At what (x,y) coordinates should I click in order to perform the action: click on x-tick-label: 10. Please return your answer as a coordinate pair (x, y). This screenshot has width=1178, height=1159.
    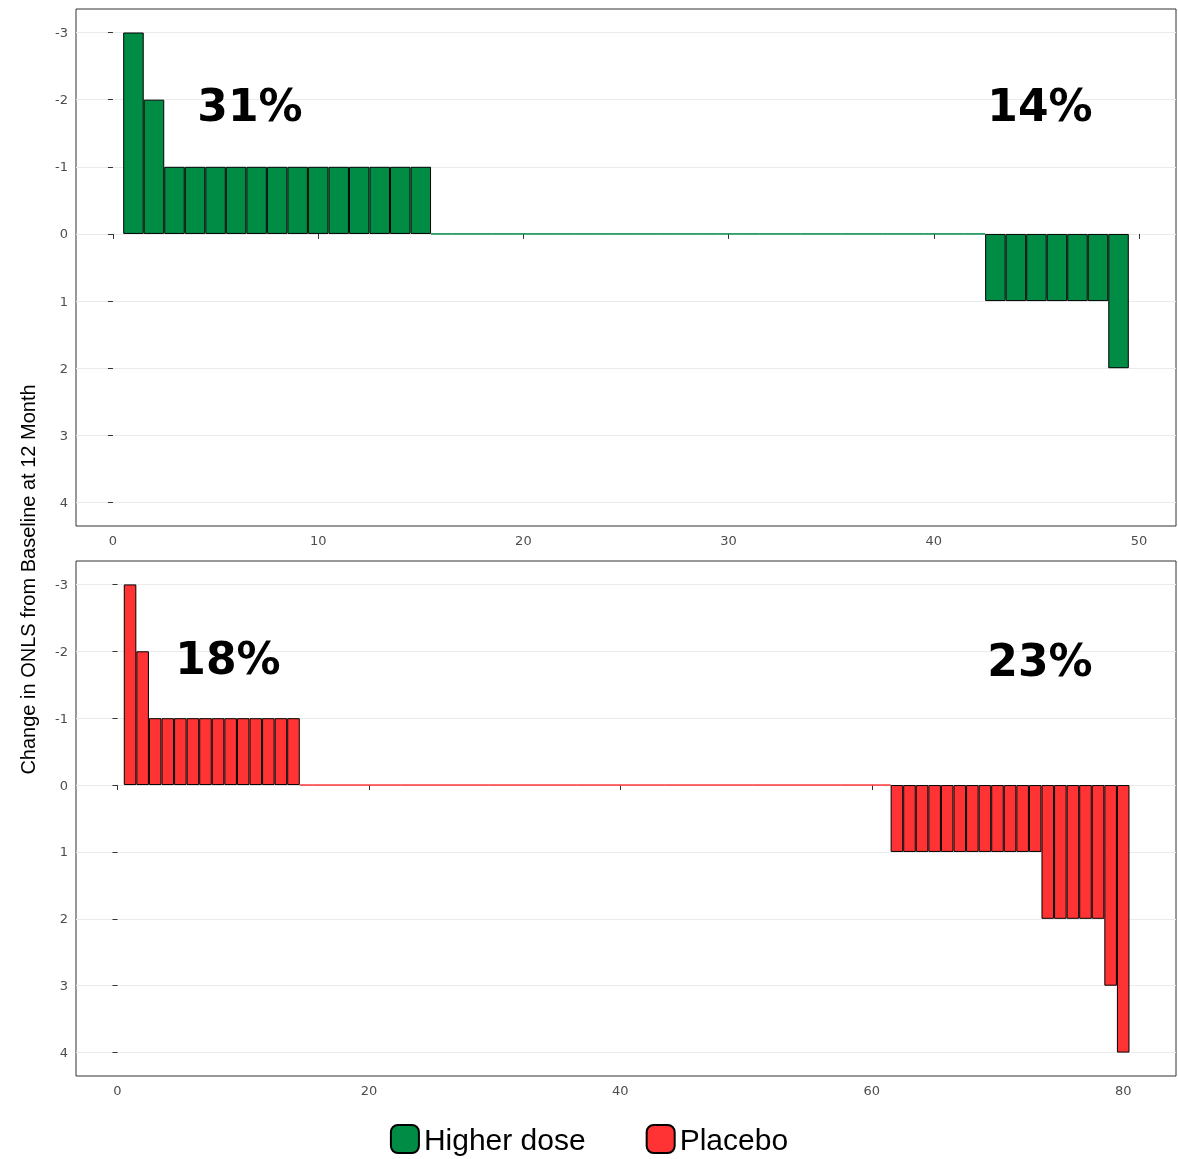
    Looking at the image, I should click on (318, 540).